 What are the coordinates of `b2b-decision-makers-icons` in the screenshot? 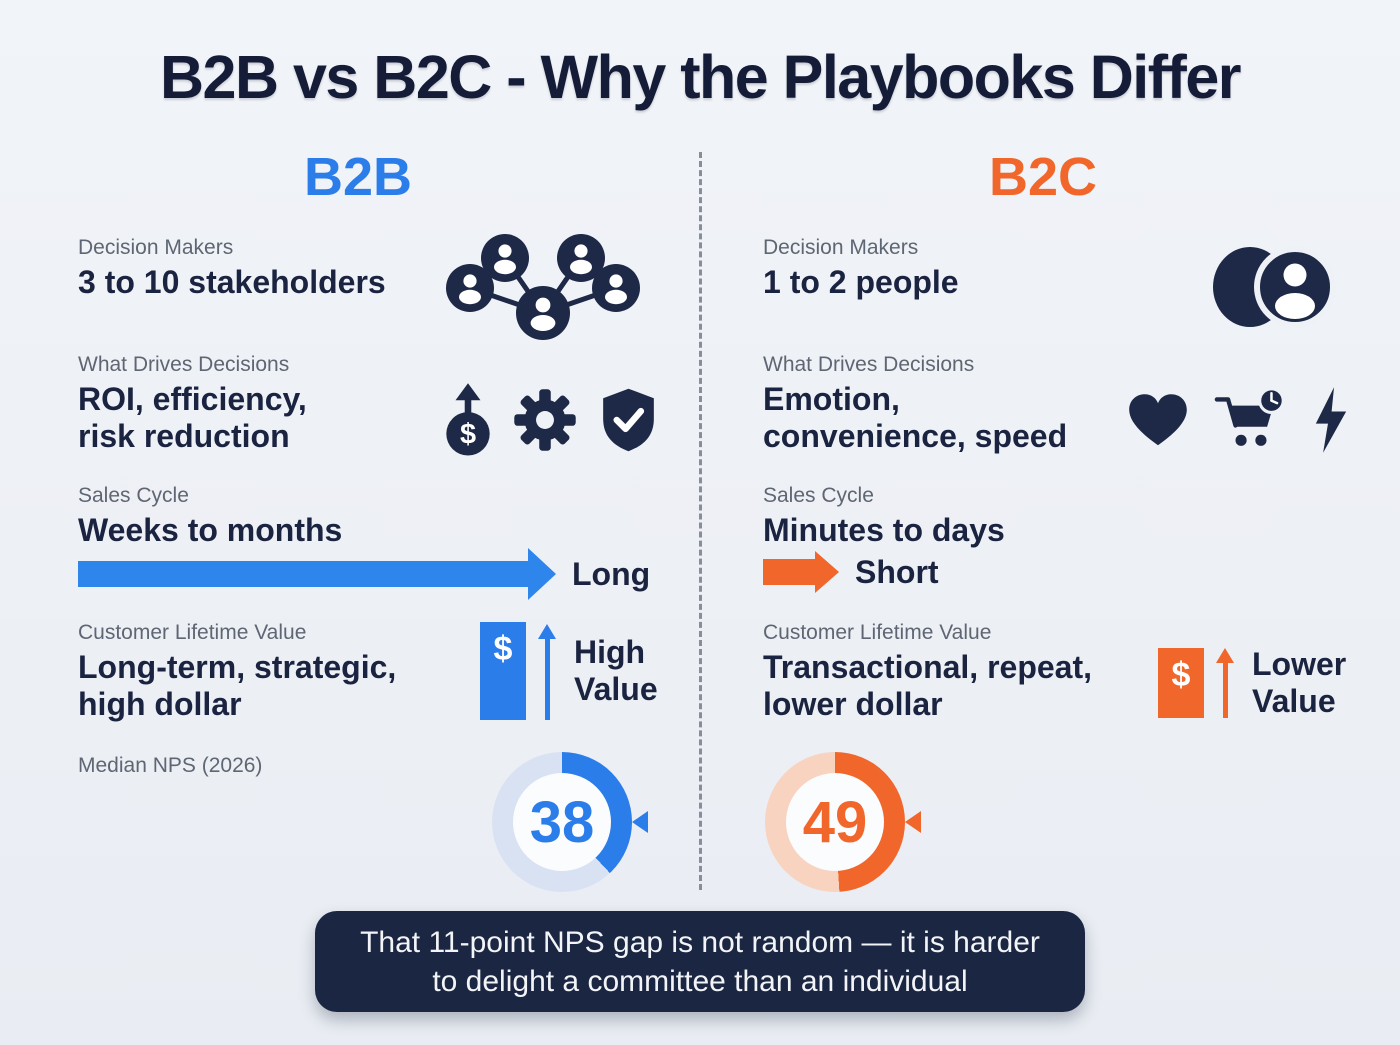 It's located at (543, 285).